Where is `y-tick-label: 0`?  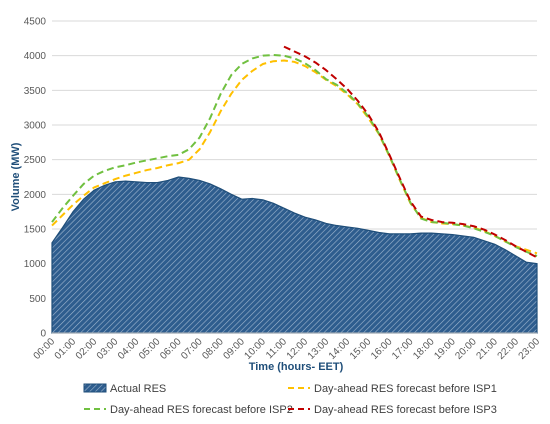
y-tick-label: 0 is located at coordinates (43, 334).